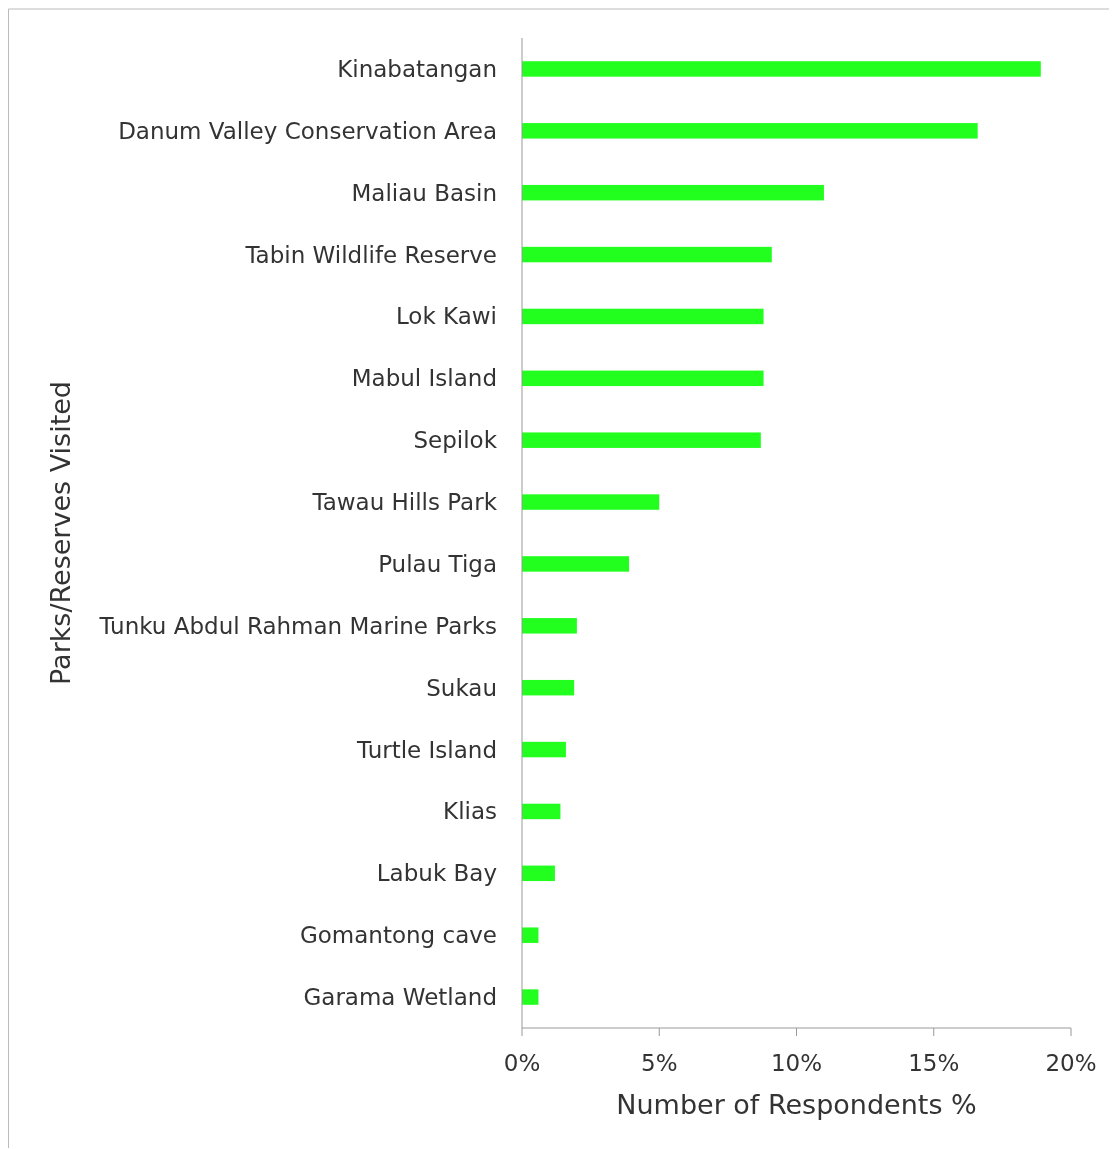 This screenshot has width=1117, height=1149. I want to click on y-tick-label: Turtle Island, so click(426, 749).